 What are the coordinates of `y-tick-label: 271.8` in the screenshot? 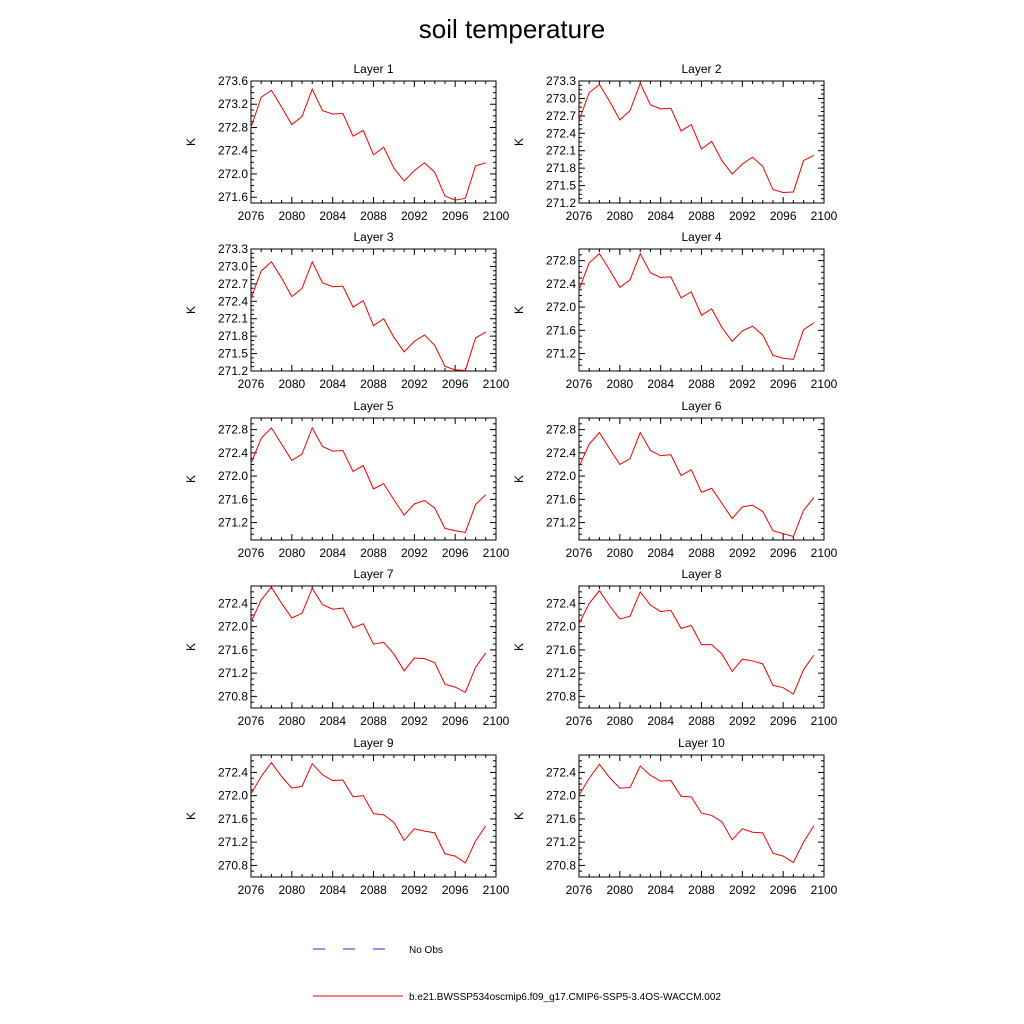 It's located at (561, 168).